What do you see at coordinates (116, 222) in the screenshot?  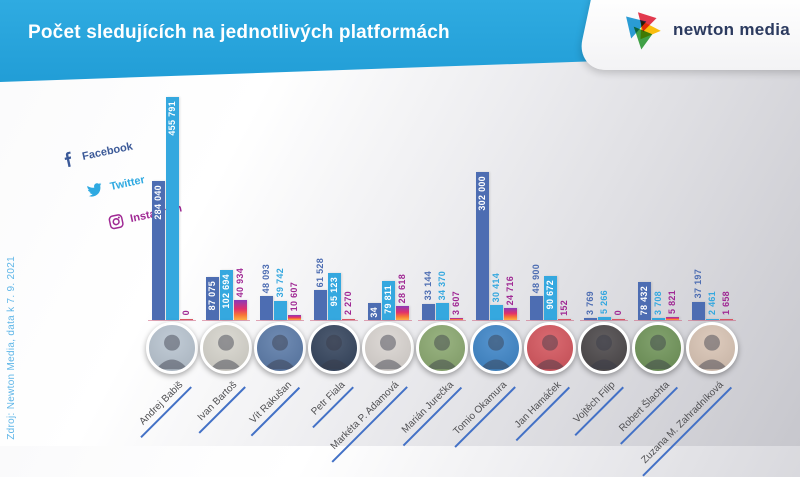 I see `instagram-icon` at bounding box center [116, 222].